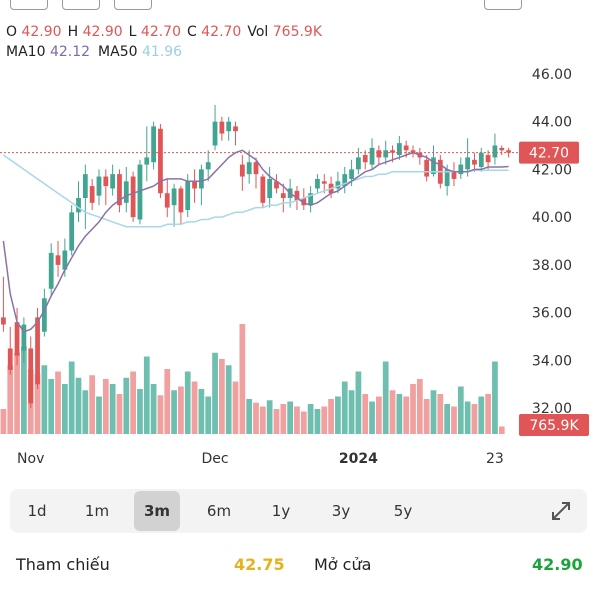 The height and width of the screenshot is (600, 600). I want to click on timeframe-1d: 1d, so click(37, 511).